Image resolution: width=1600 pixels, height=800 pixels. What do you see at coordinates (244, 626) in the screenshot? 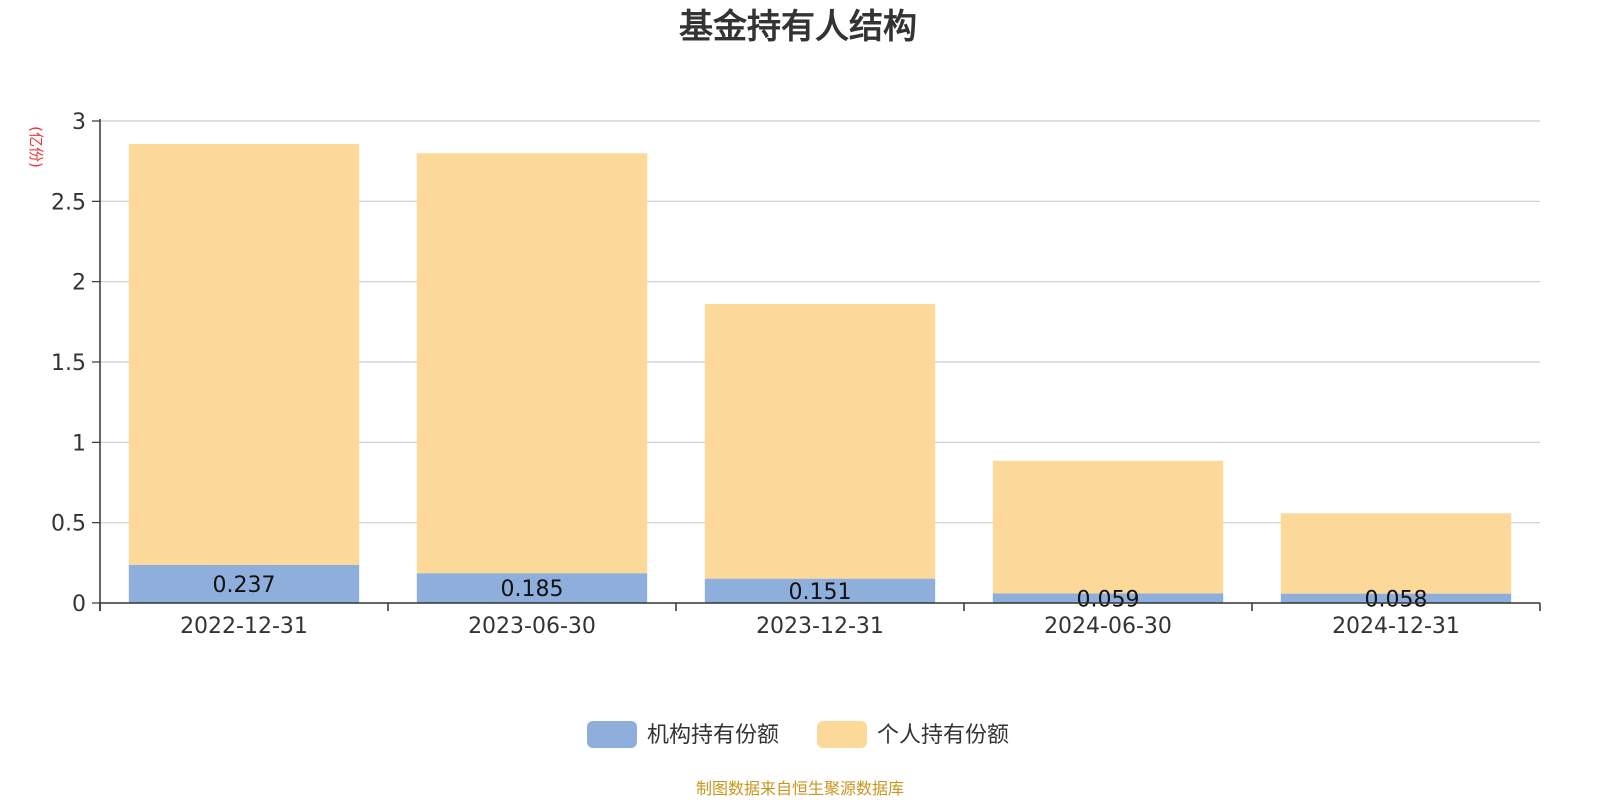
I see `x-tick-label: 2022-12-31` at bounding box center [244, 626].